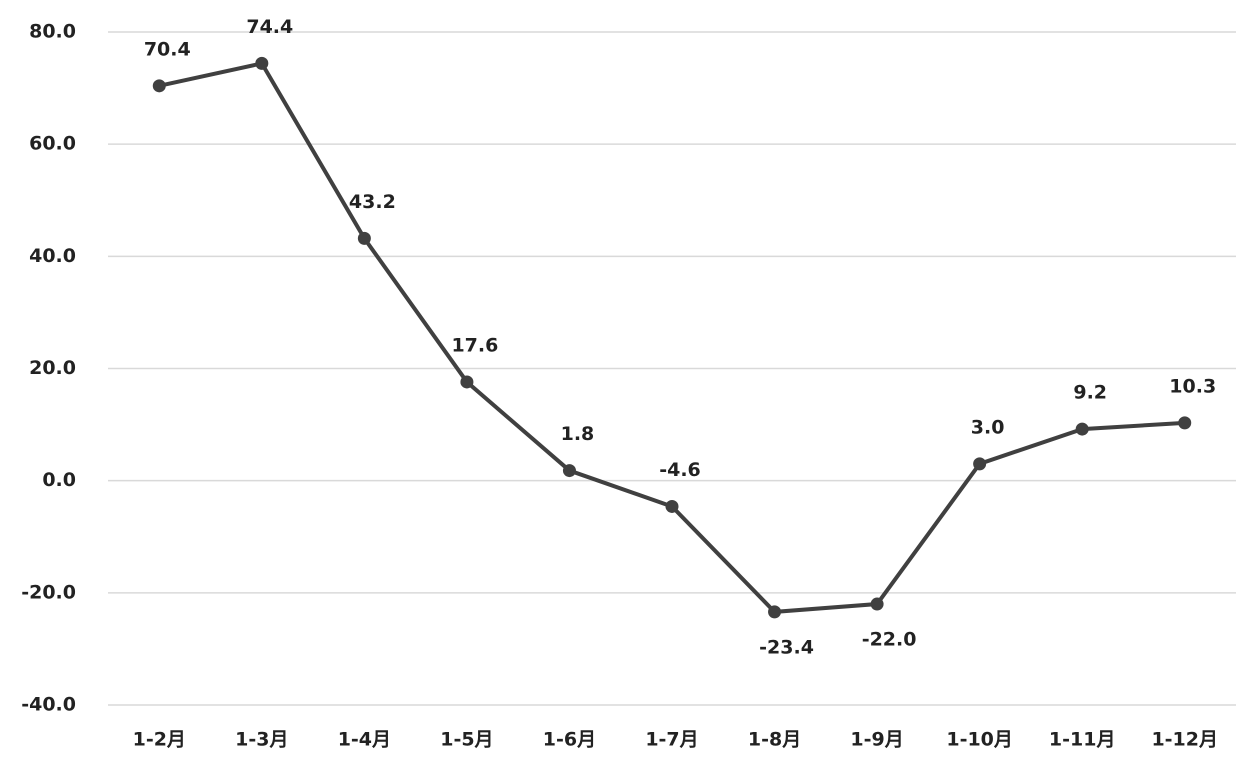  Describe the element at coordinates (52, 368) in the screenshot. I see `y-tick-label: 20.0` at that location.